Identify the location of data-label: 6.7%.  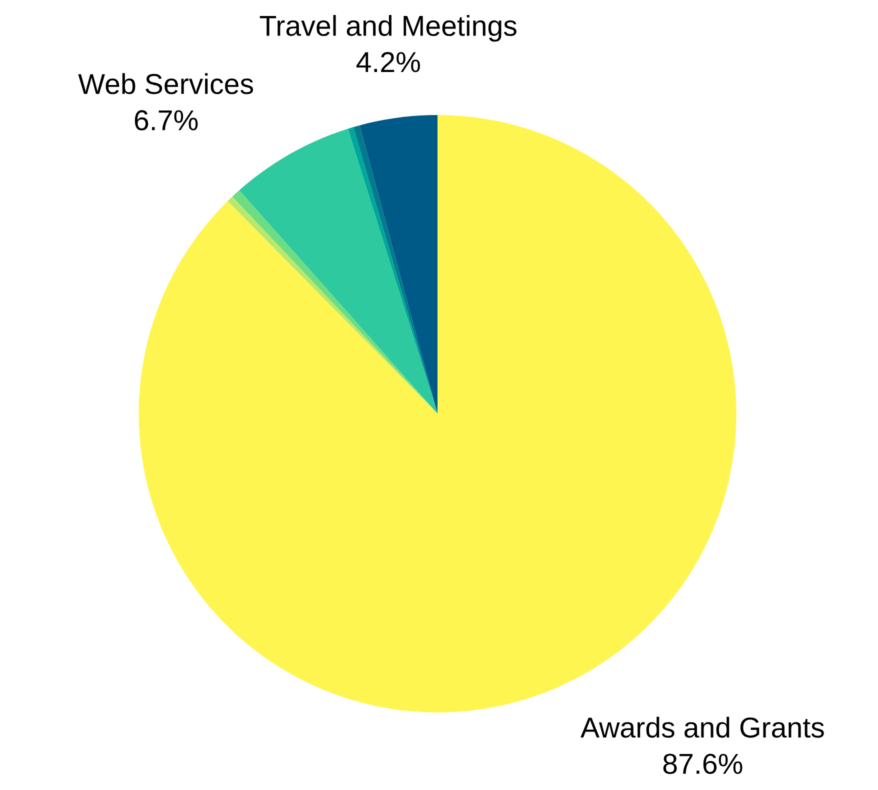
(166, 120).